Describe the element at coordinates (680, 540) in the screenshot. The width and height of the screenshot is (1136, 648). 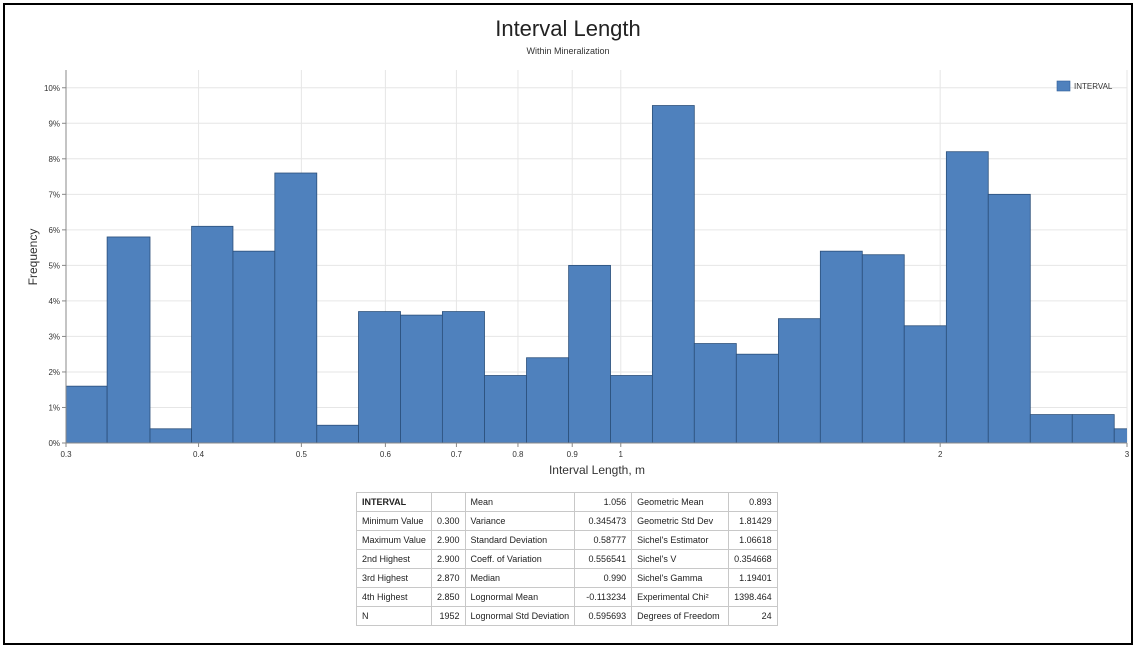
I see `stats-cell: Sichel's Estimator` at that location.